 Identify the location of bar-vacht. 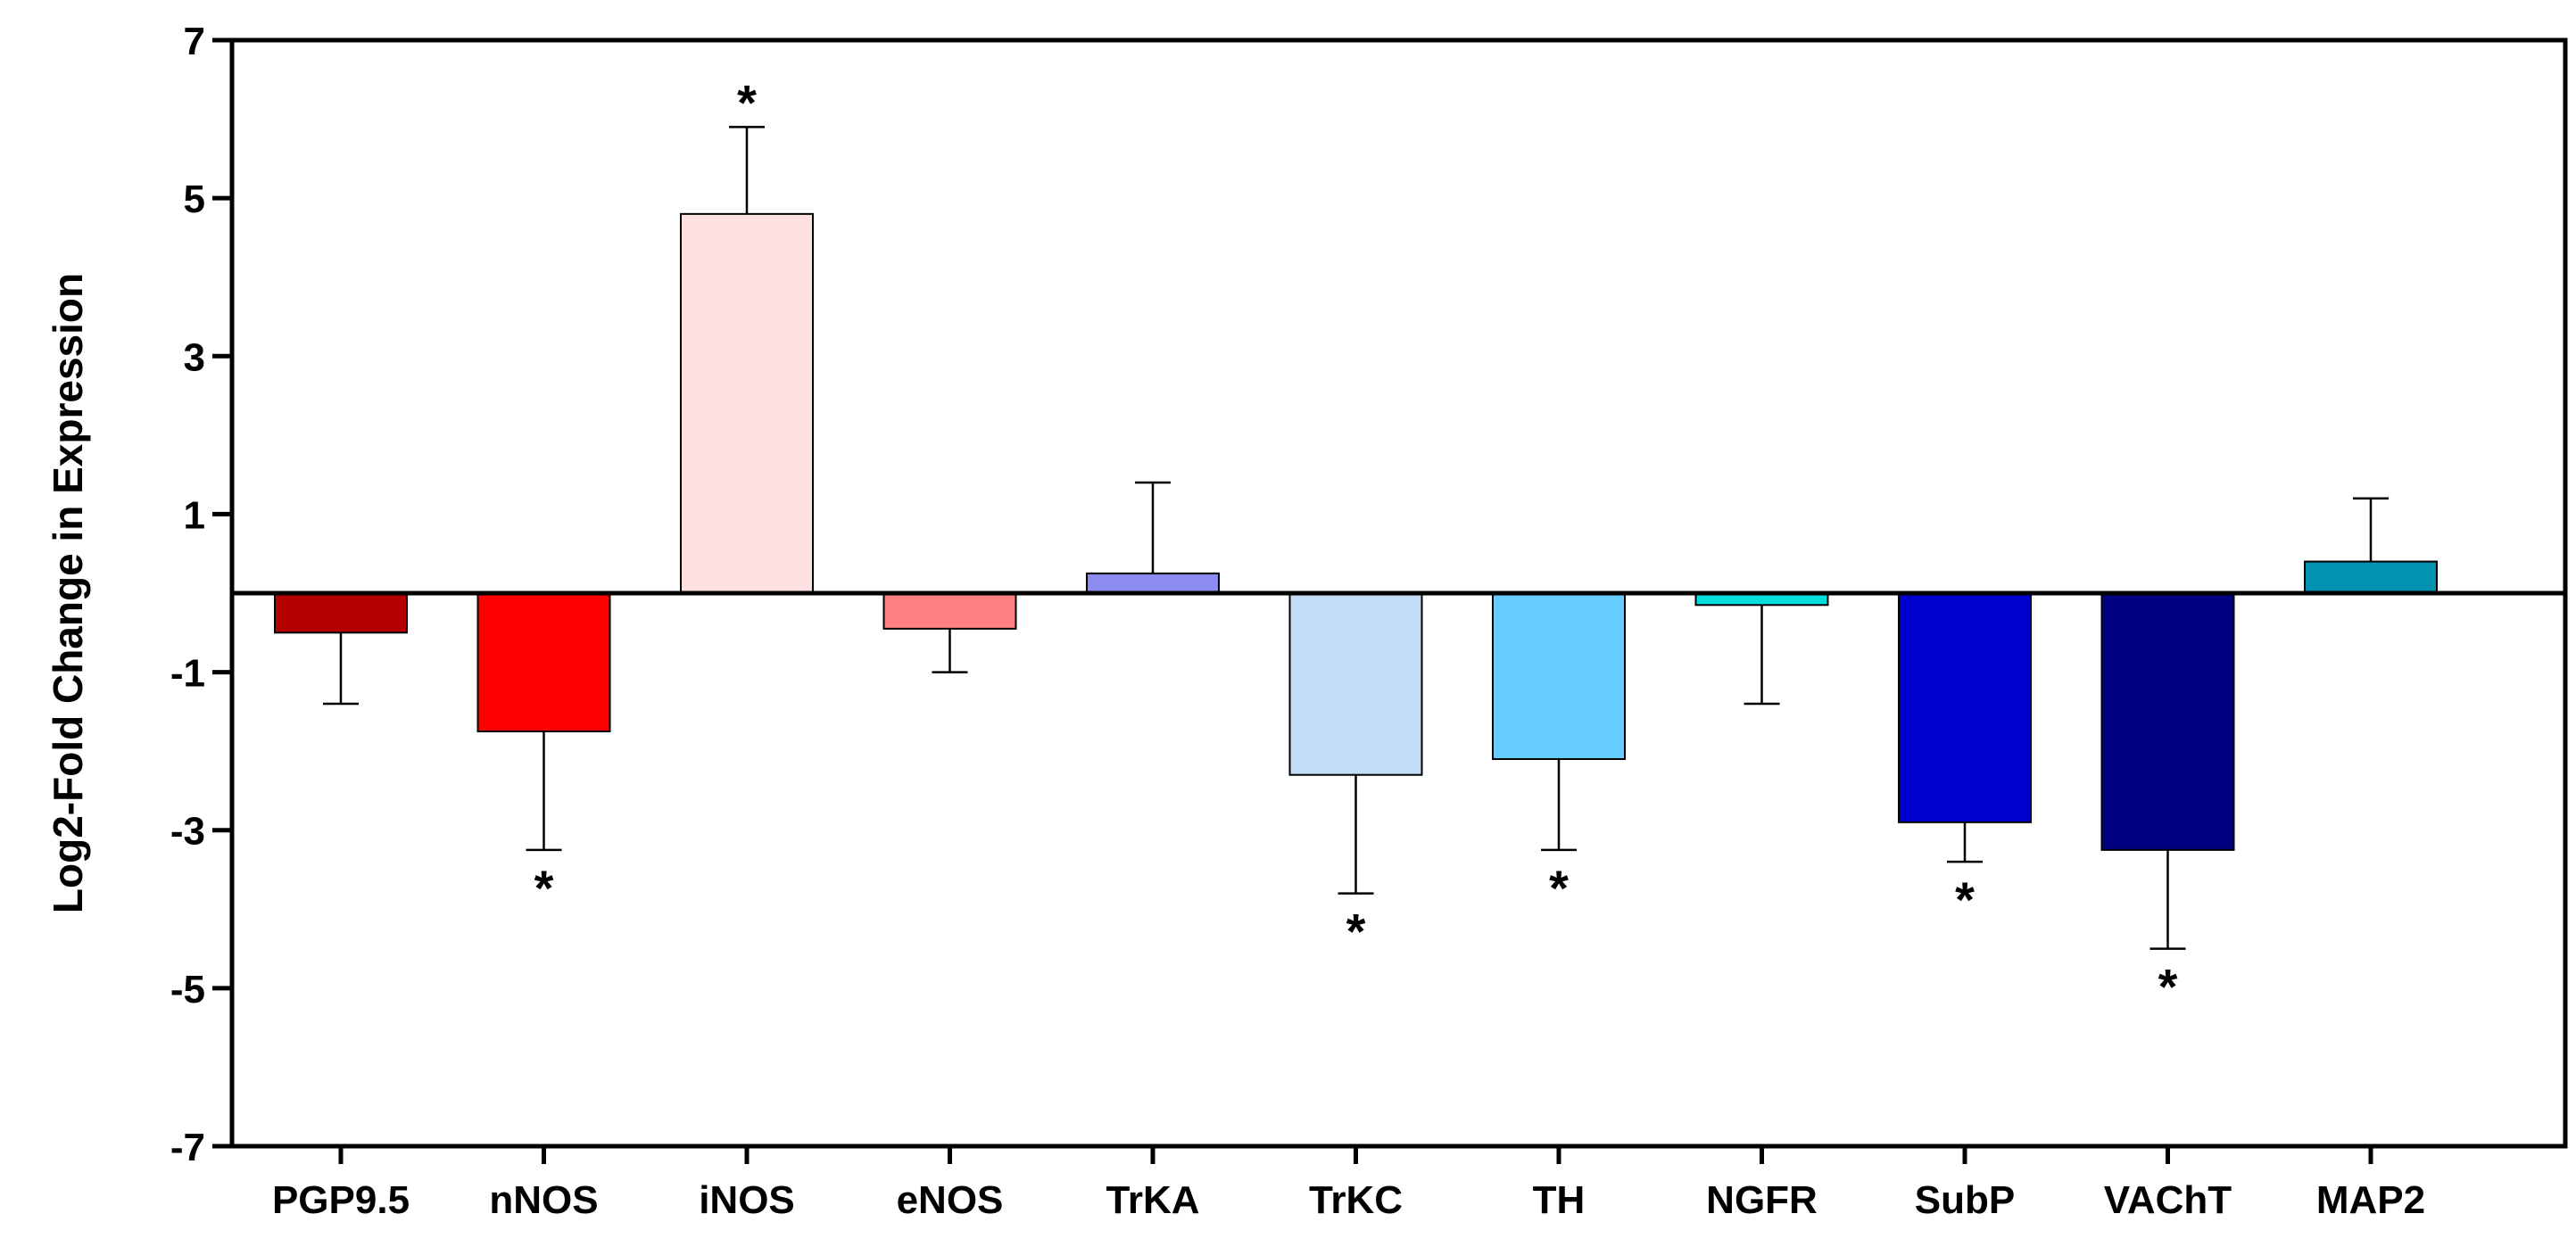
(2167, 721).